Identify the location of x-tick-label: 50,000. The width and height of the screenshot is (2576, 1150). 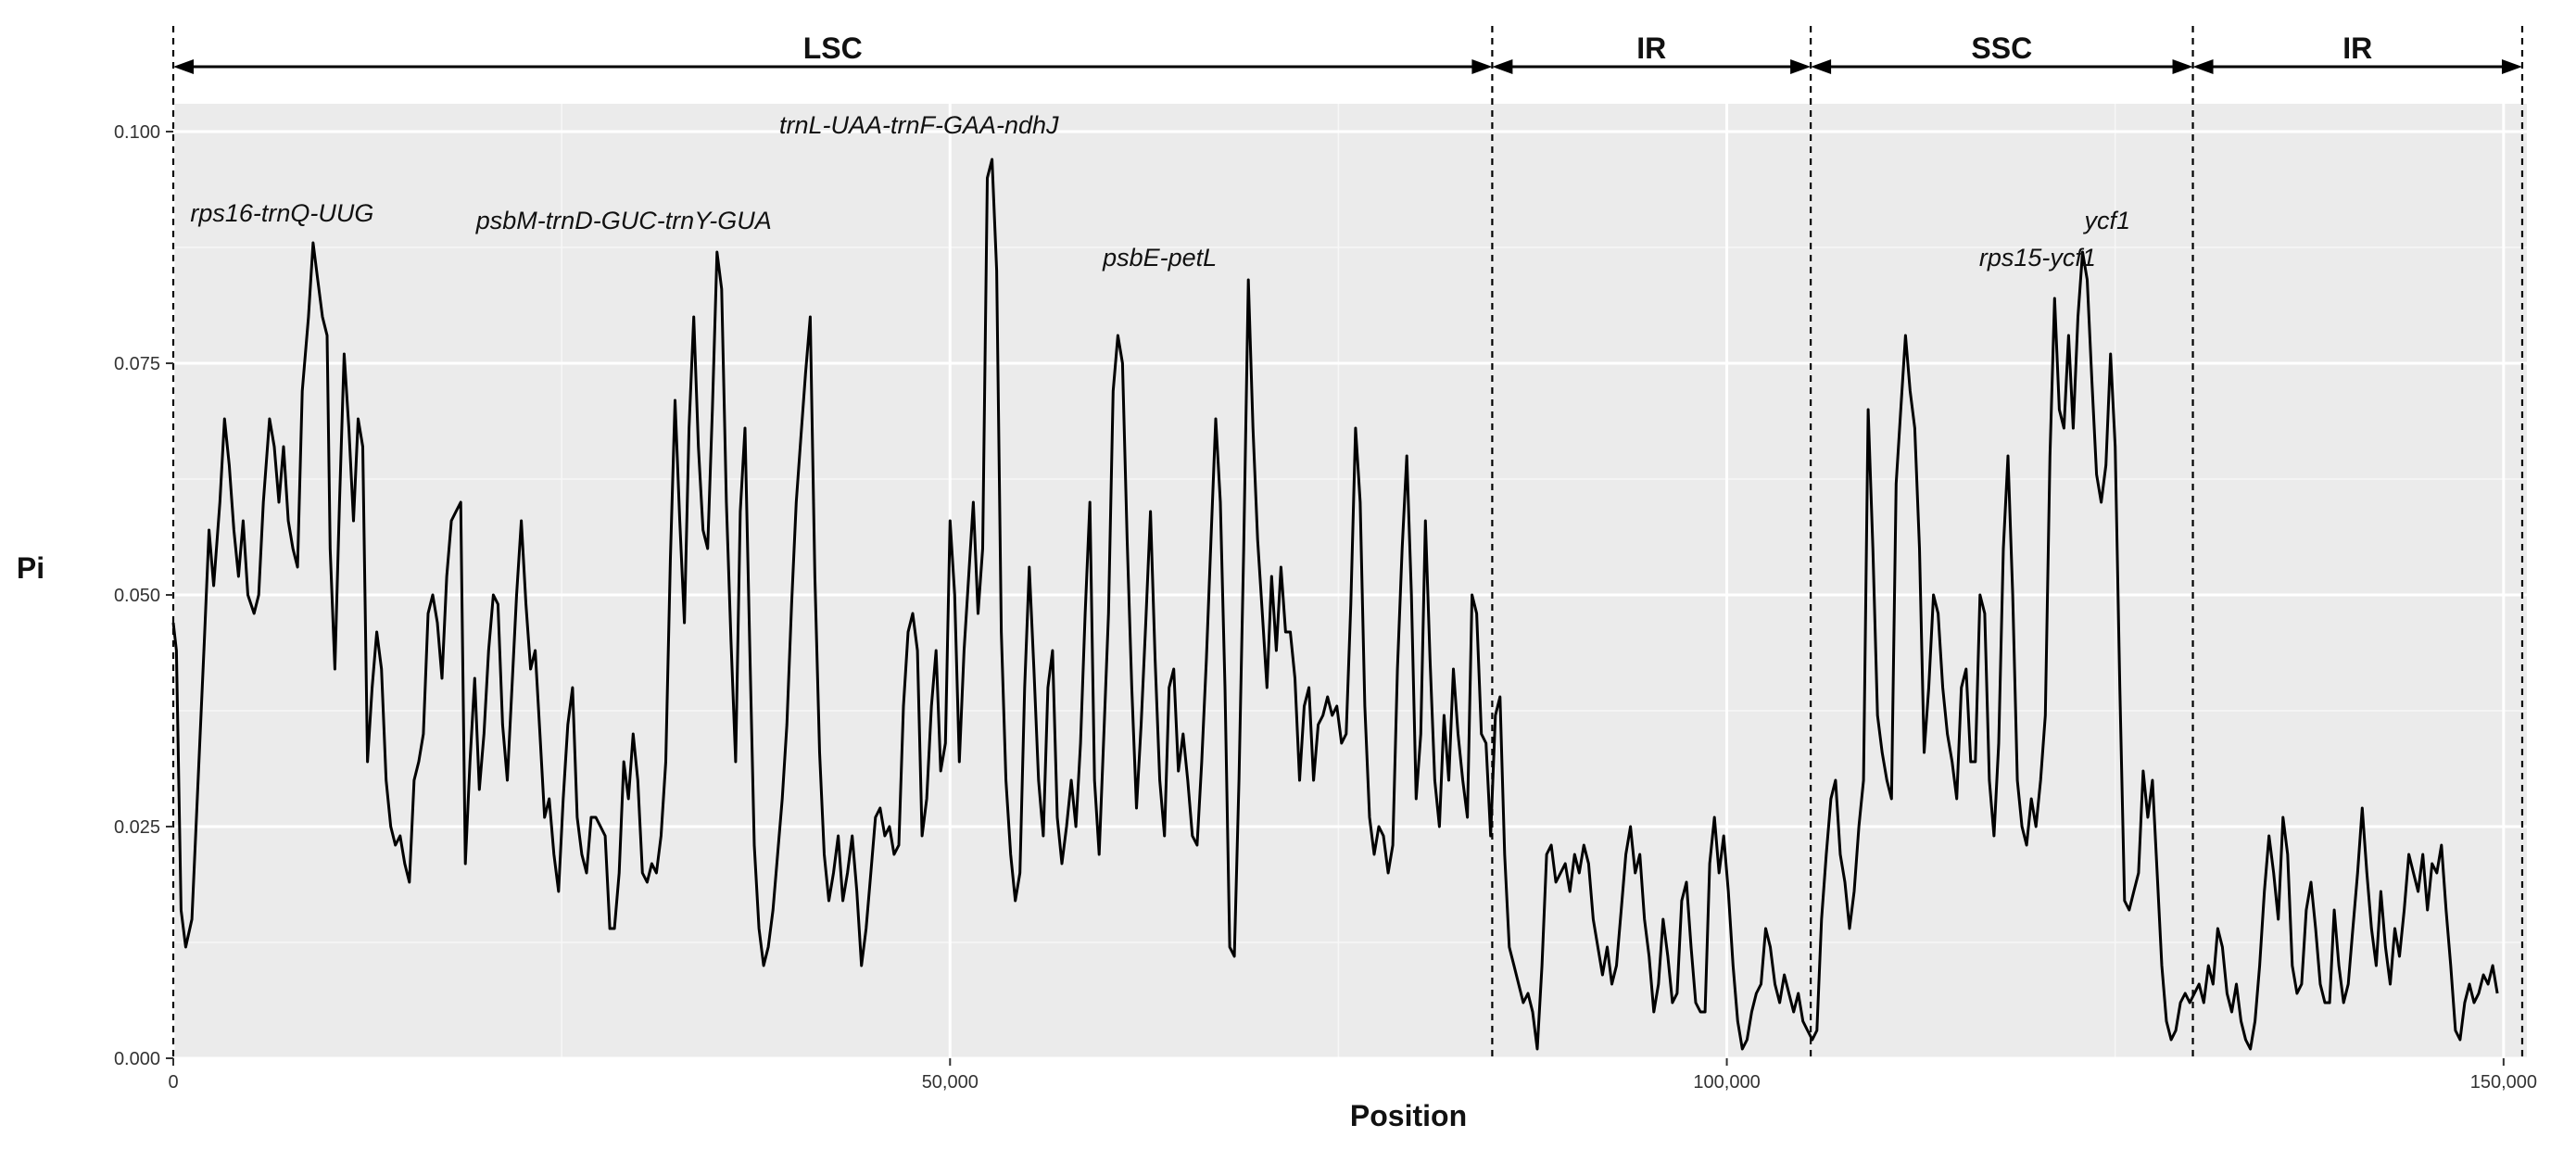
(951, 1082).